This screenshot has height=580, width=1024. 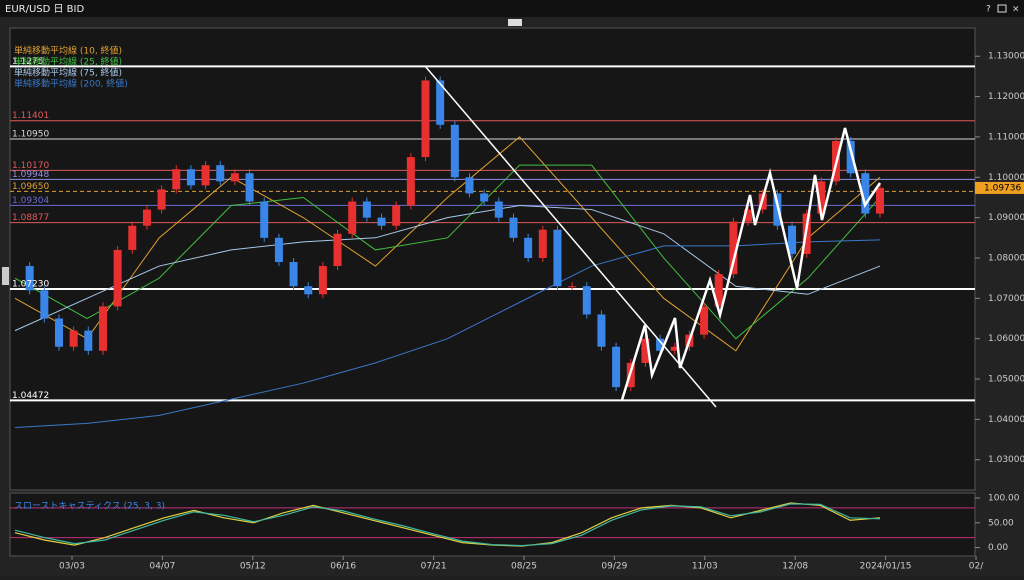 I want to click on price-level-label: 1.09948, so click(x=30, y=175).